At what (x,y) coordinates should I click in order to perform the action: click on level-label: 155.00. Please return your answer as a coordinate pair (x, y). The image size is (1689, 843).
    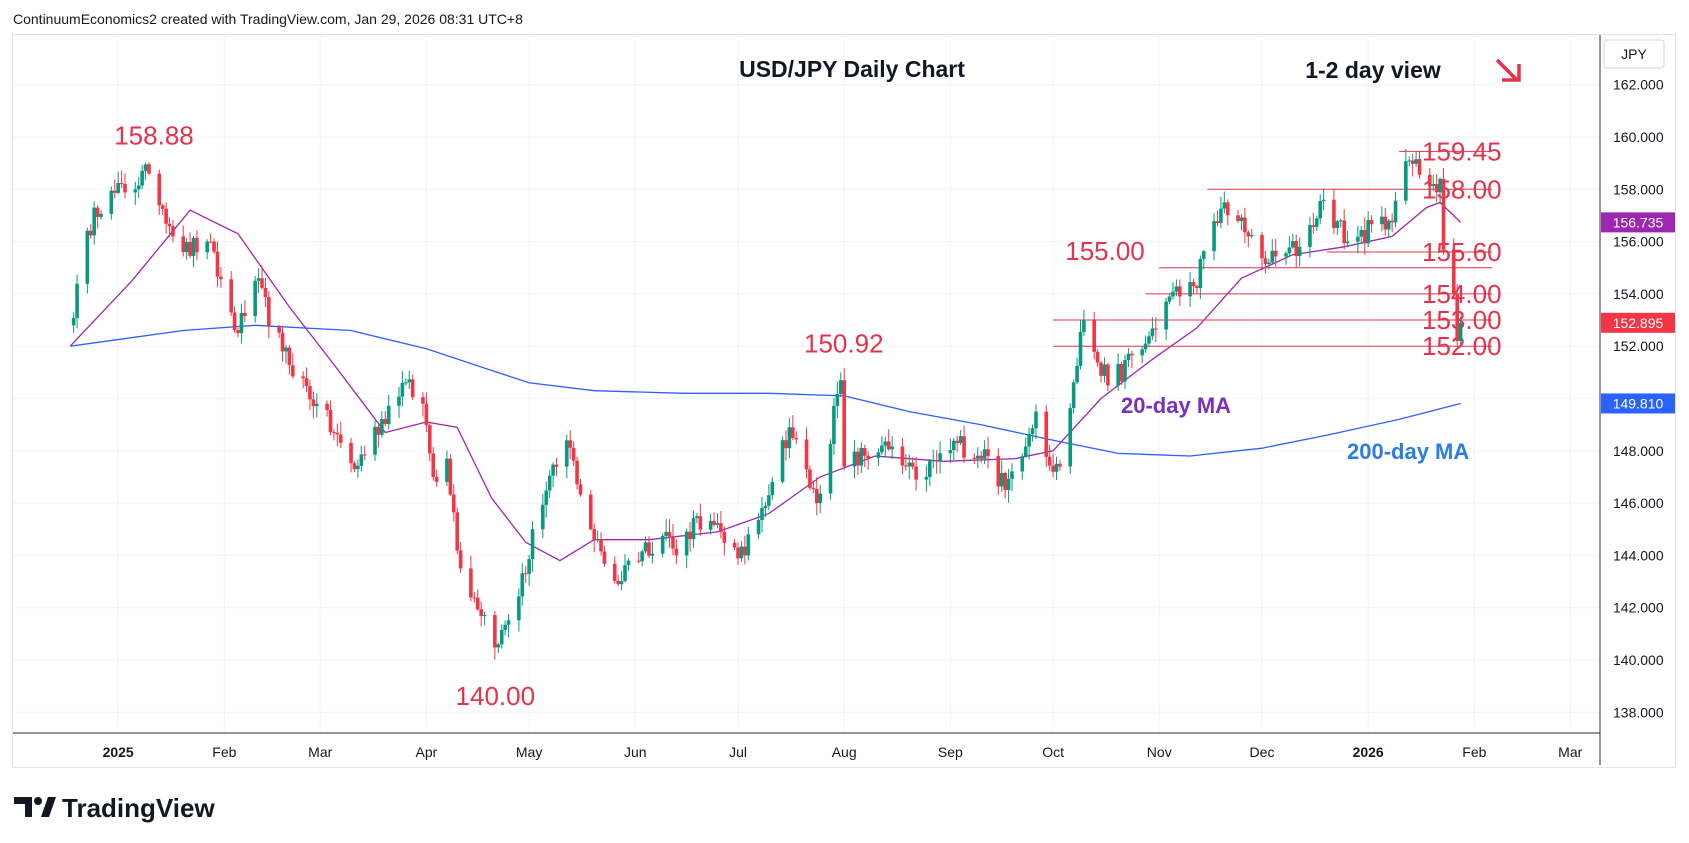
    Looking at the image, I should click on (1105, 251).